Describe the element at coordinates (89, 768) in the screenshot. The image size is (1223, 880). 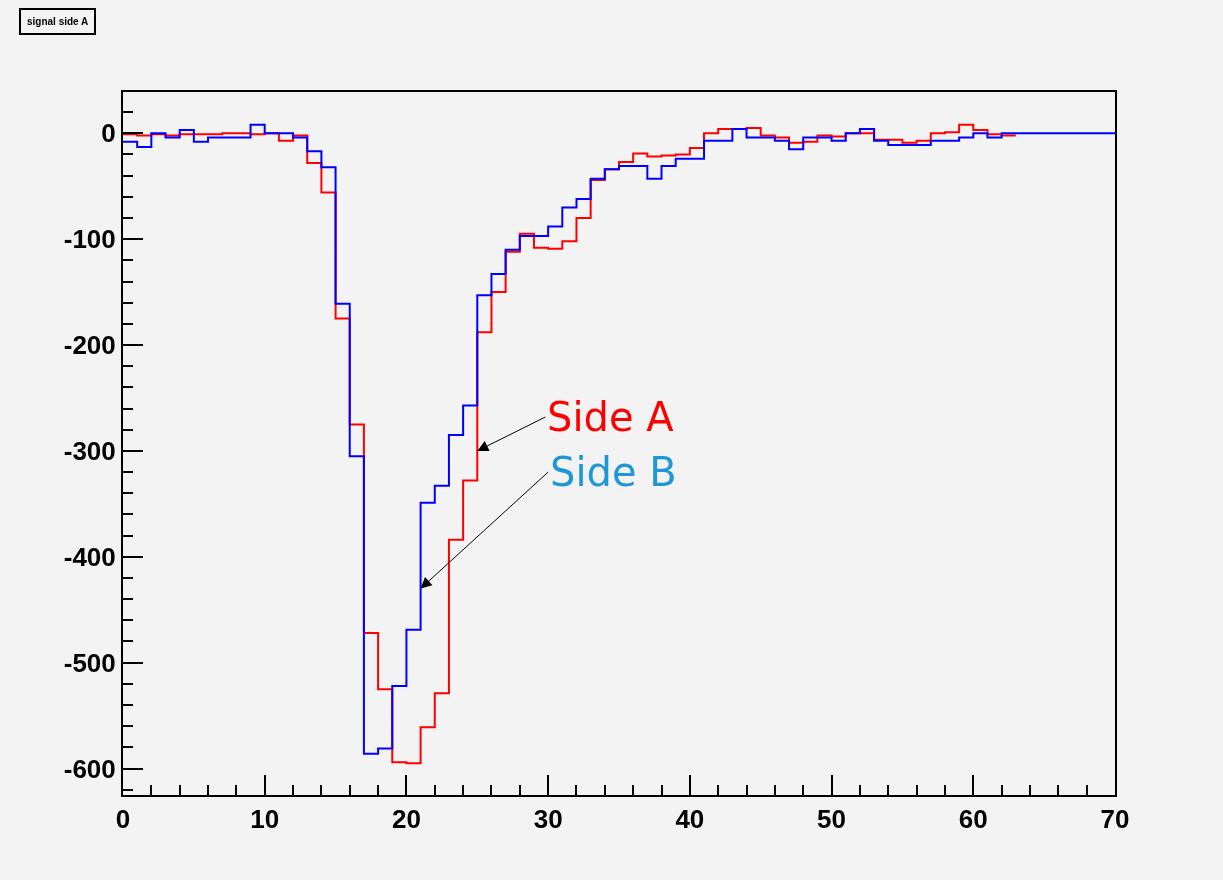
I see `y-tick-label: -600` at that location.